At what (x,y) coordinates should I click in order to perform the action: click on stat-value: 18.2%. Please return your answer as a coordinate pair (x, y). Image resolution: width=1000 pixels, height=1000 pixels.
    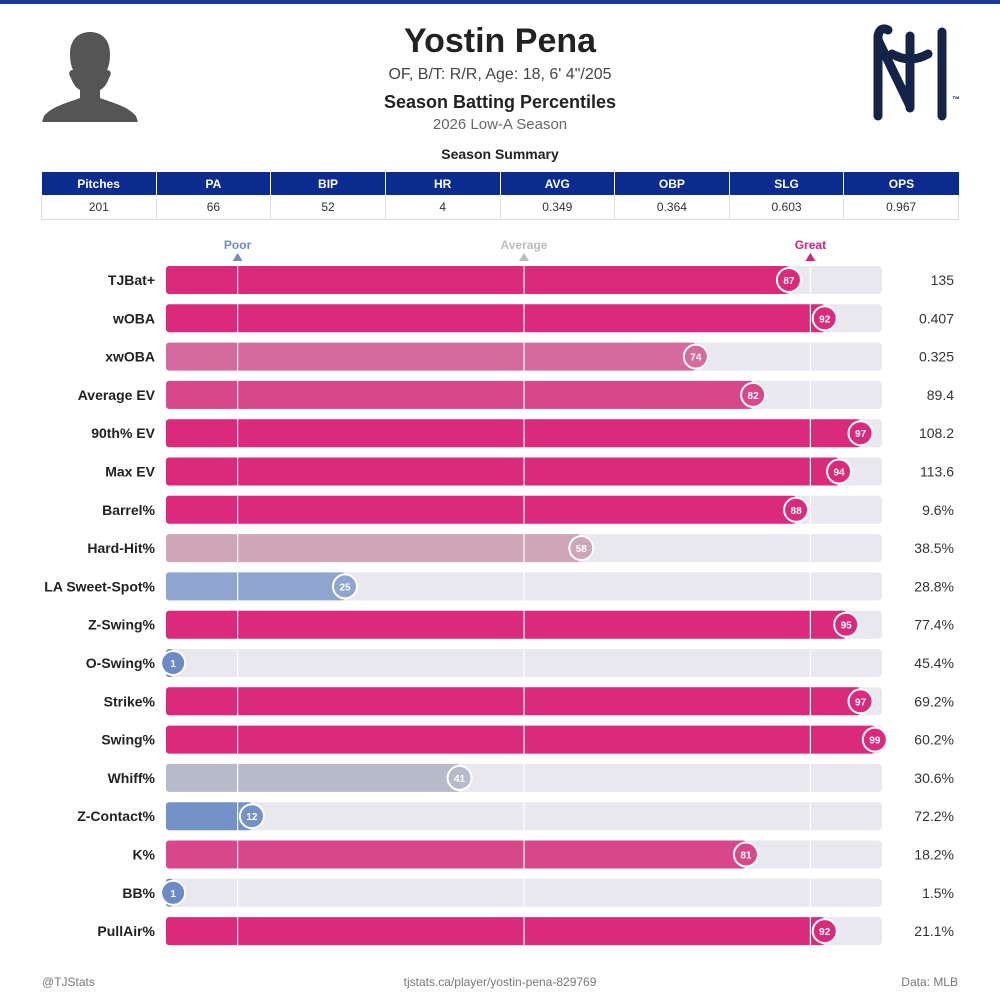
    Looking at the image, I should click on (934, 855).